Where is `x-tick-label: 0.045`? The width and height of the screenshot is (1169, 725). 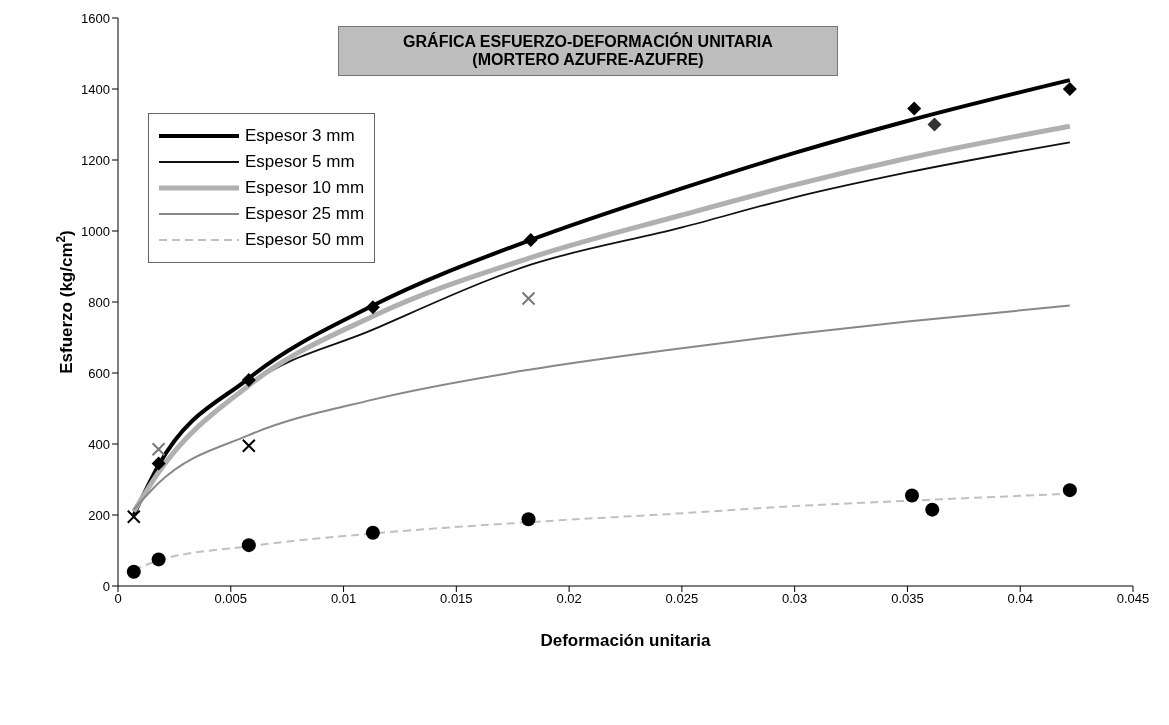
x-tick-label: 0.045 is located at coordinates (1133, 599).